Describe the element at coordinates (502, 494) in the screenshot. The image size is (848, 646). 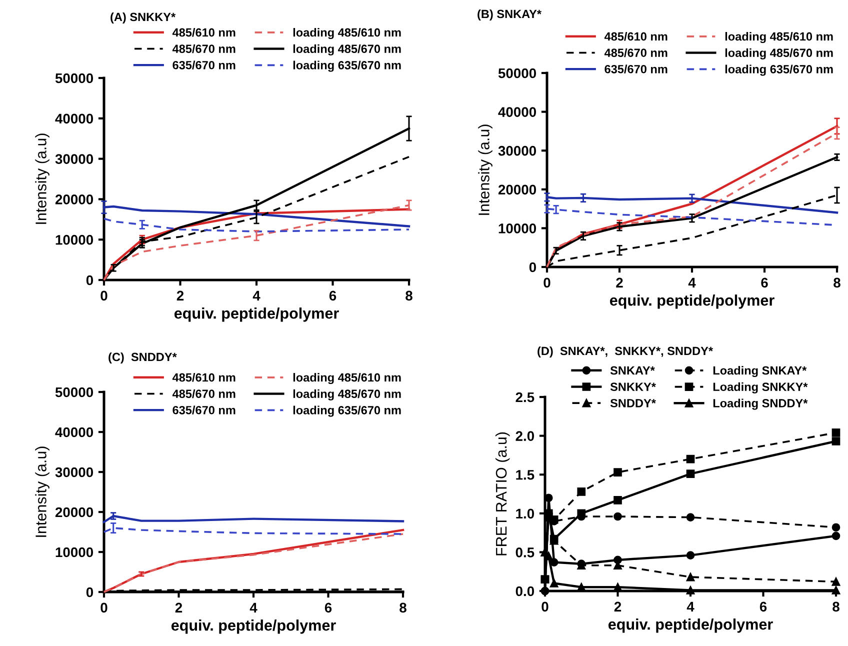
I see `y-axis-title: FRET RATIO (a.u)` at that location.